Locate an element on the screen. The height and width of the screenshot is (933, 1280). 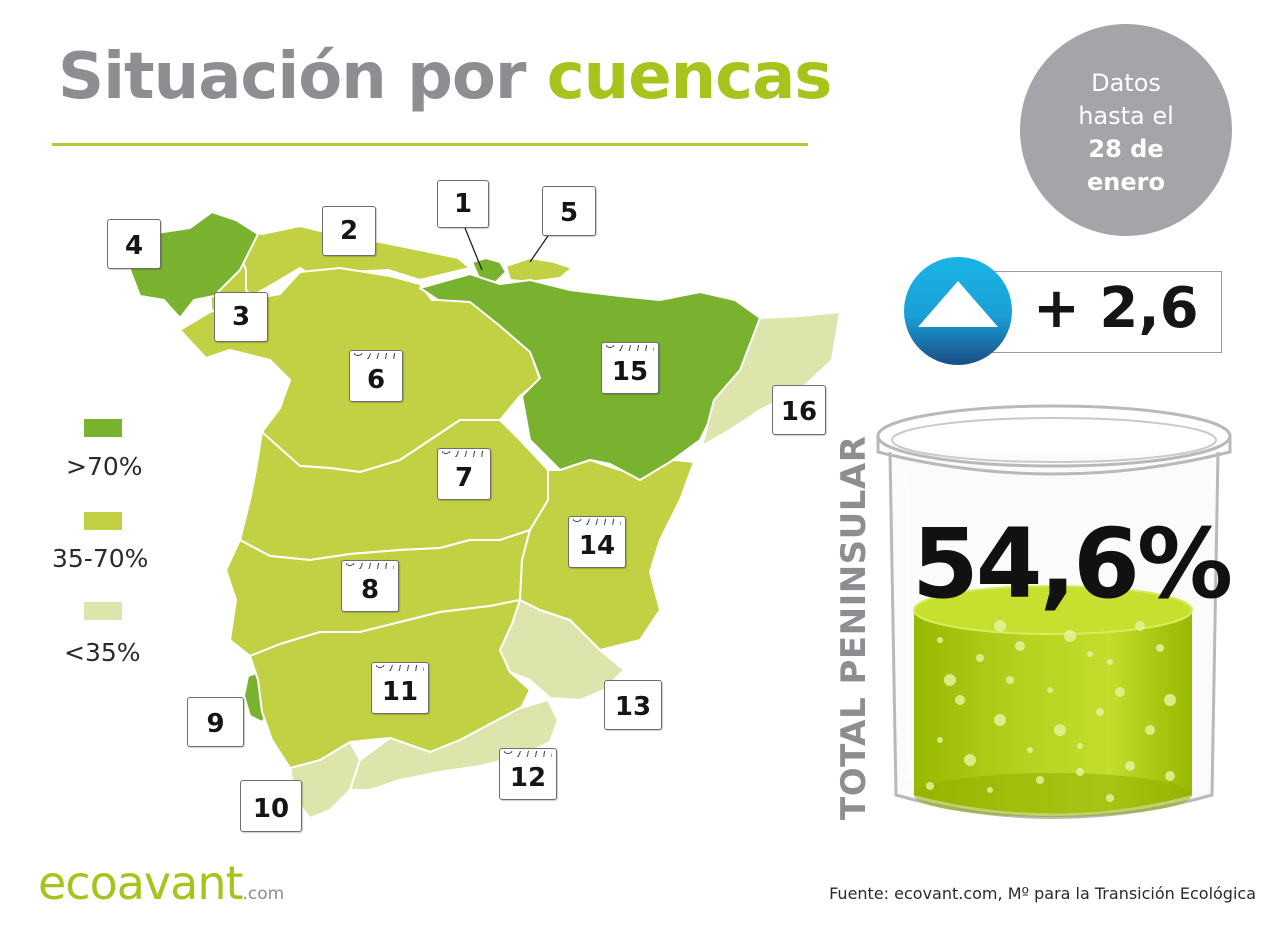
title-divider is located at coordinates (430, 144).